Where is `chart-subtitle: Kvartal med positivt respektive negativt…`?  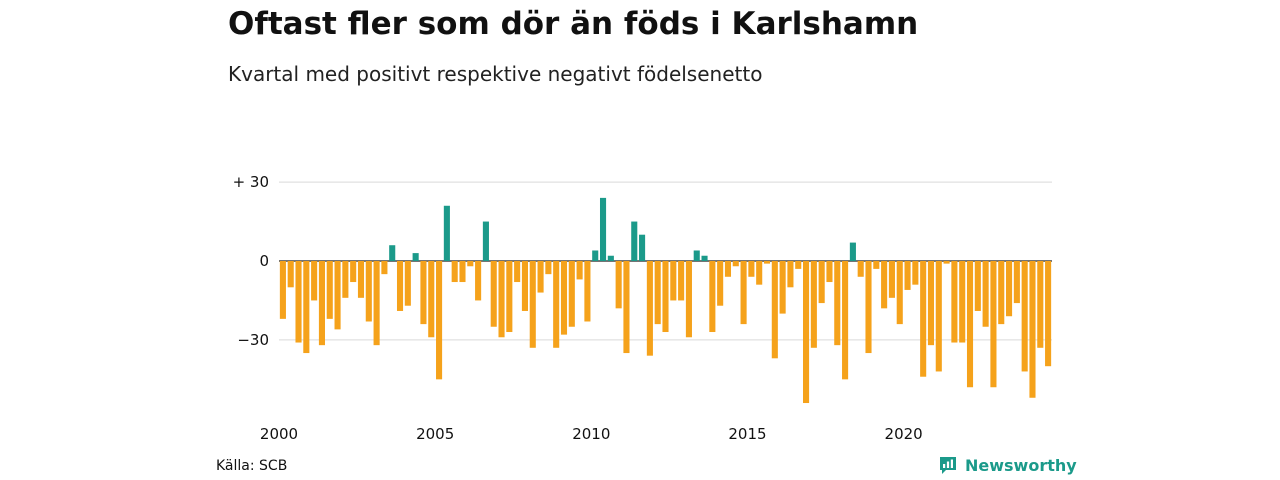 chart-subtitle: Kvartal med positivt respektive negativt… is located at coordinates (495, 74).